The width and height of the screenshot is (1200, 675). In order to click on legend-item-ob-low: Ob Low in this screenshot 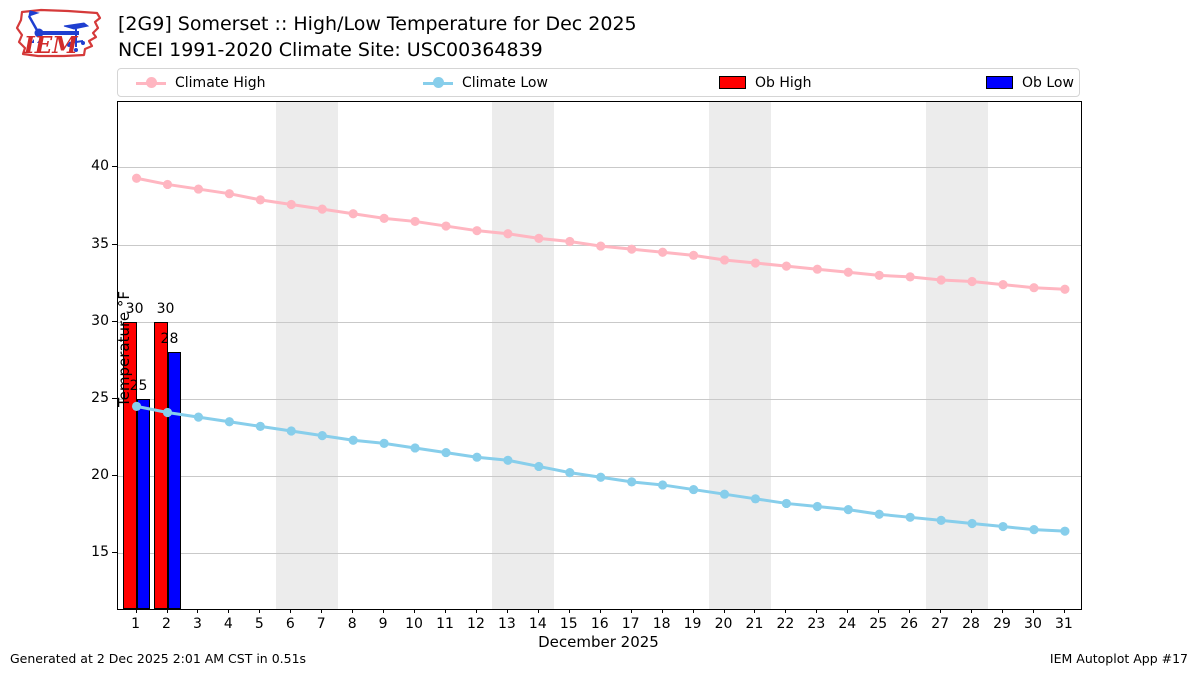, I will do `click(1030, 82)`.